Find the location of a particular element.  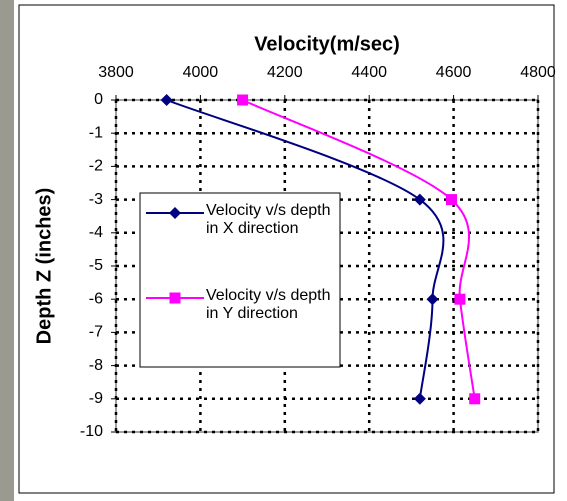

legend-entry: Velocity v/s depth in Y direction is located at coordinates (268, 304).